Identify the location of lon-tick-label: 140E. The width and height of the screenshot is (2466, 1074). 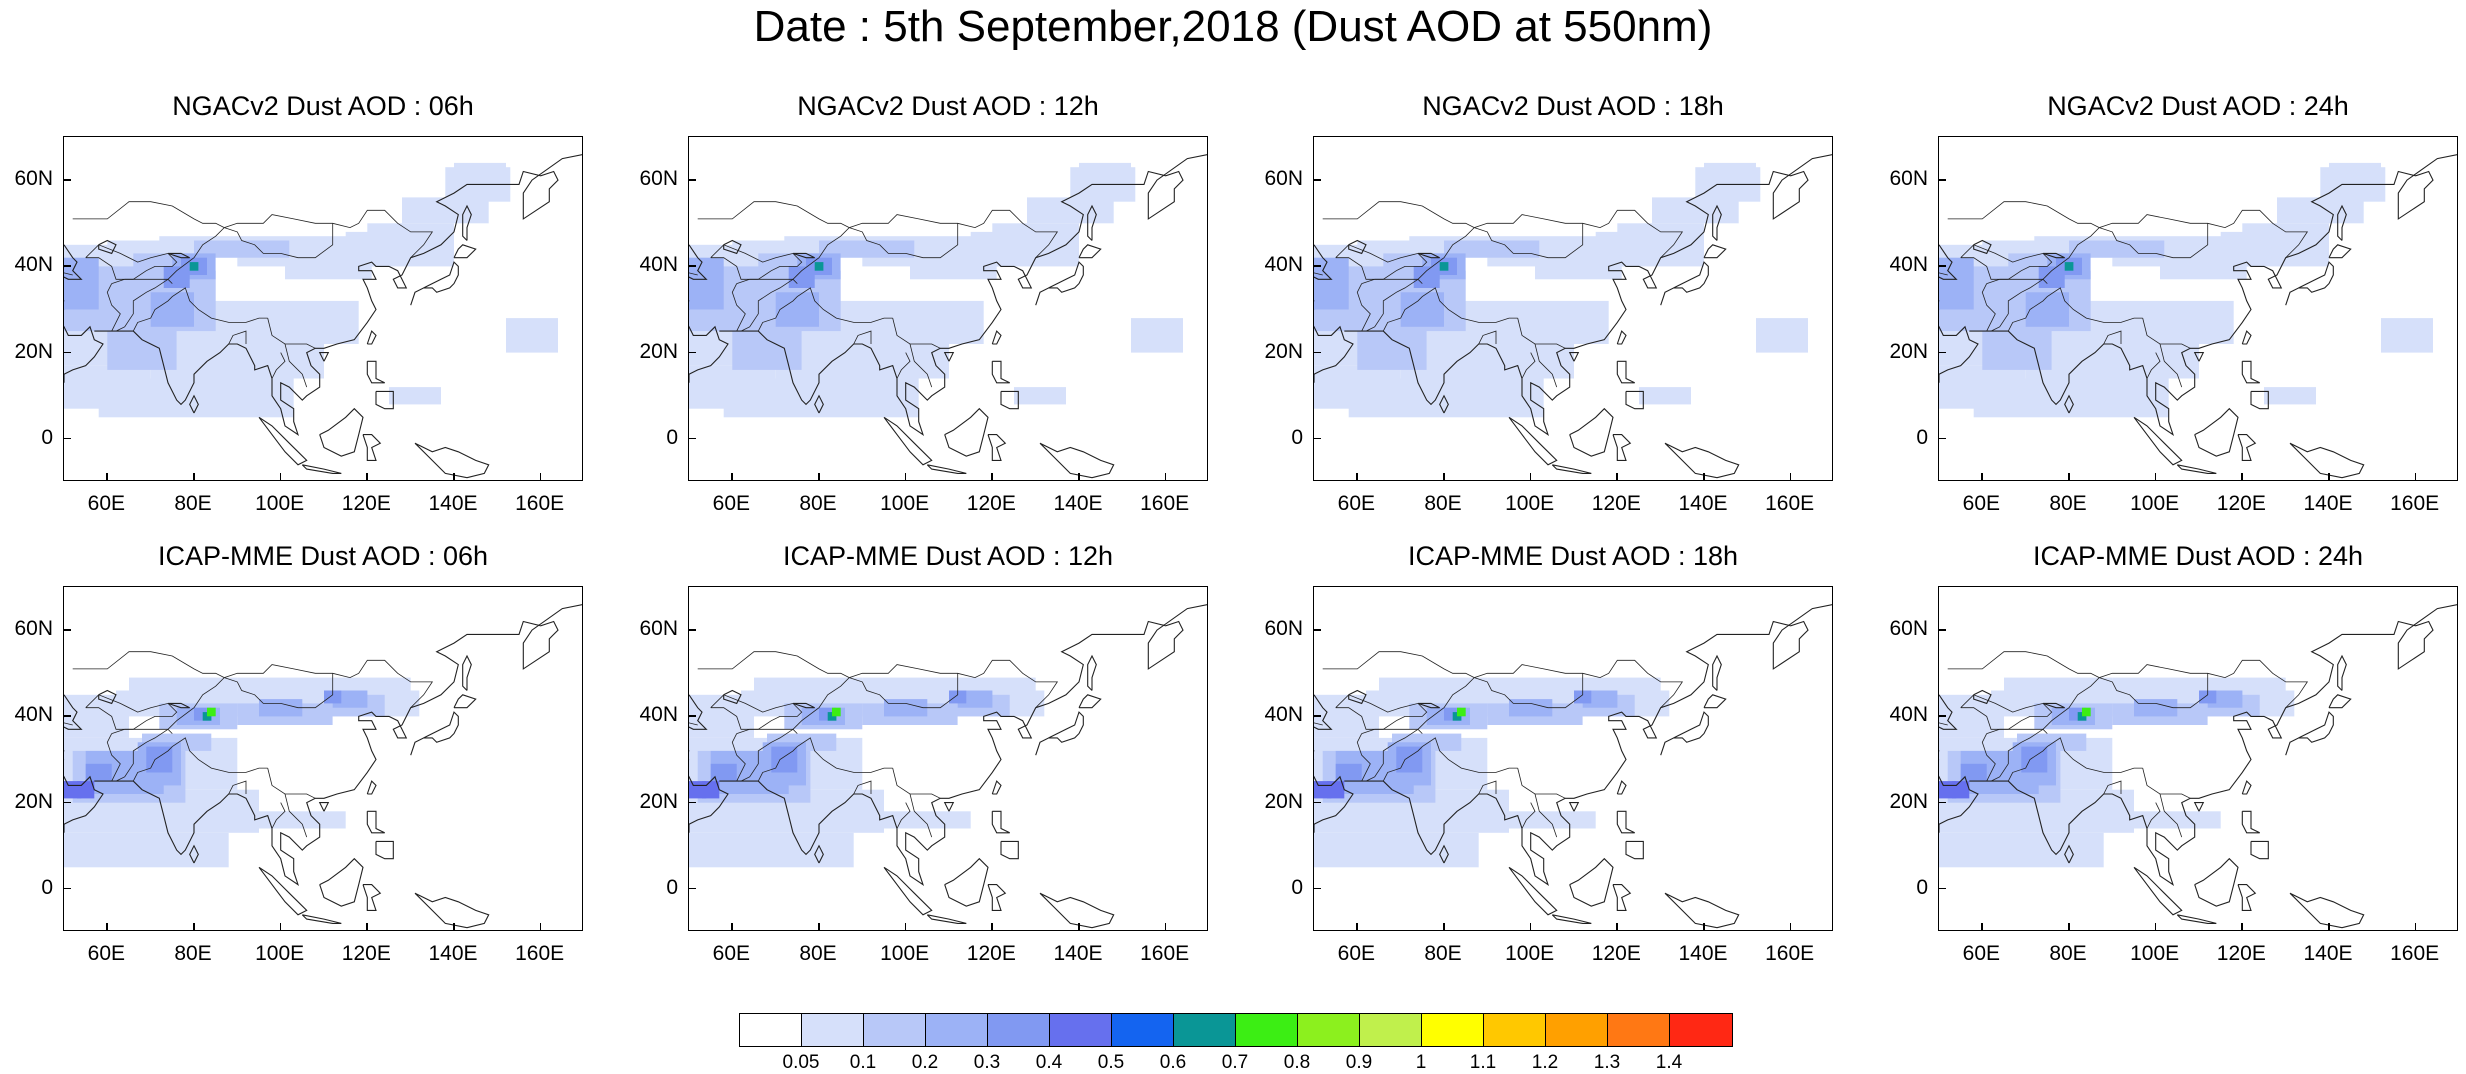
(1078, 503).